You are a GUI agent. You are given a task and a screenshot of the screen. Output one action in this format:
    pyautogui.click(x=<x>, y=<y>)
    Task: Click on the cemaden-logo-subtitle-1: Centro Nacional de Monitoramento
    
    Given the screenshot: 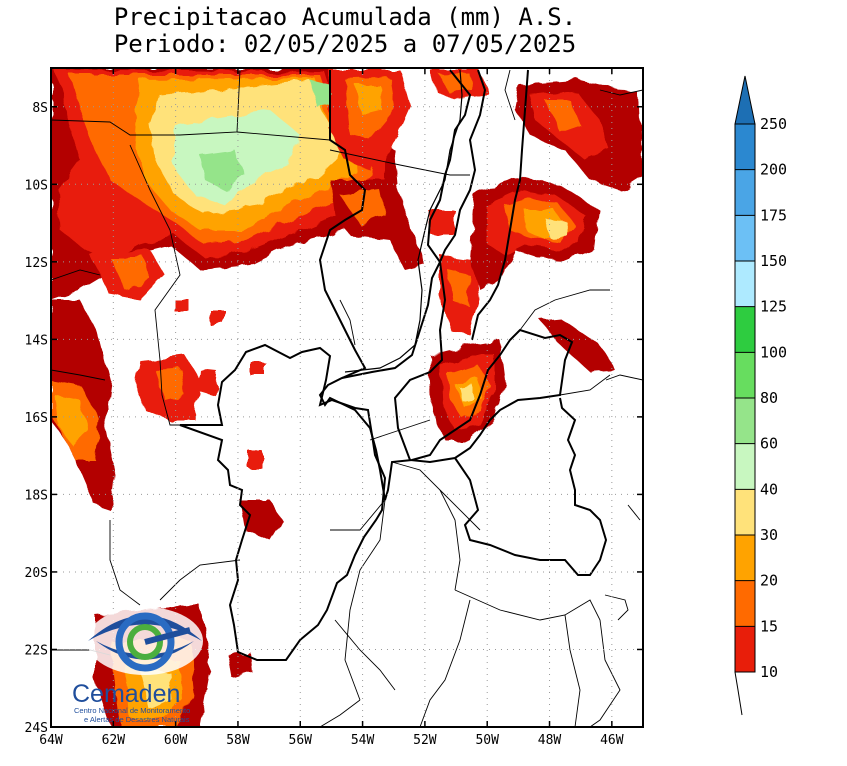 What is the action you would take?
    pyautogui.click(x=132, y=710)
    